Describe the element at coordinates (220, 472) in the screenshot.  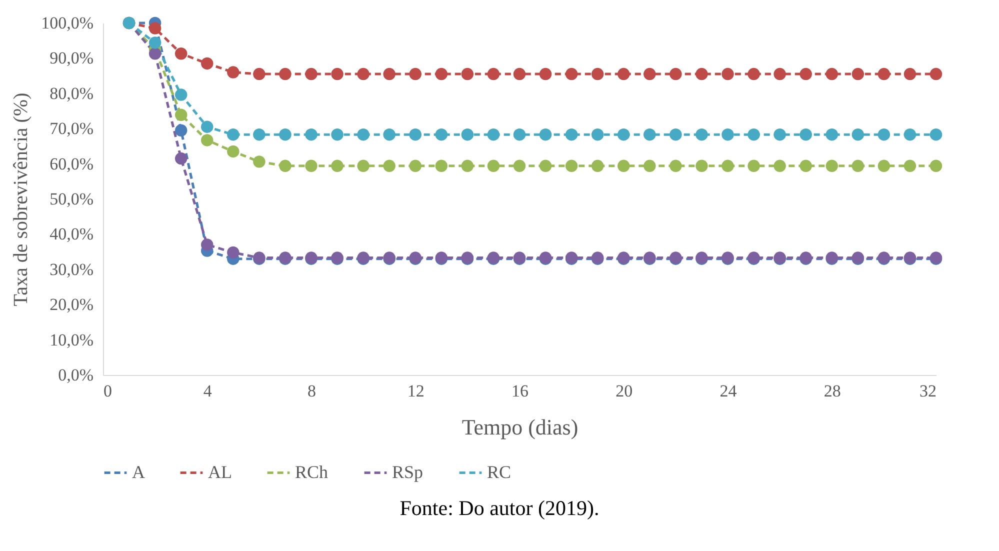
I see `legend-label: AL` at that location.